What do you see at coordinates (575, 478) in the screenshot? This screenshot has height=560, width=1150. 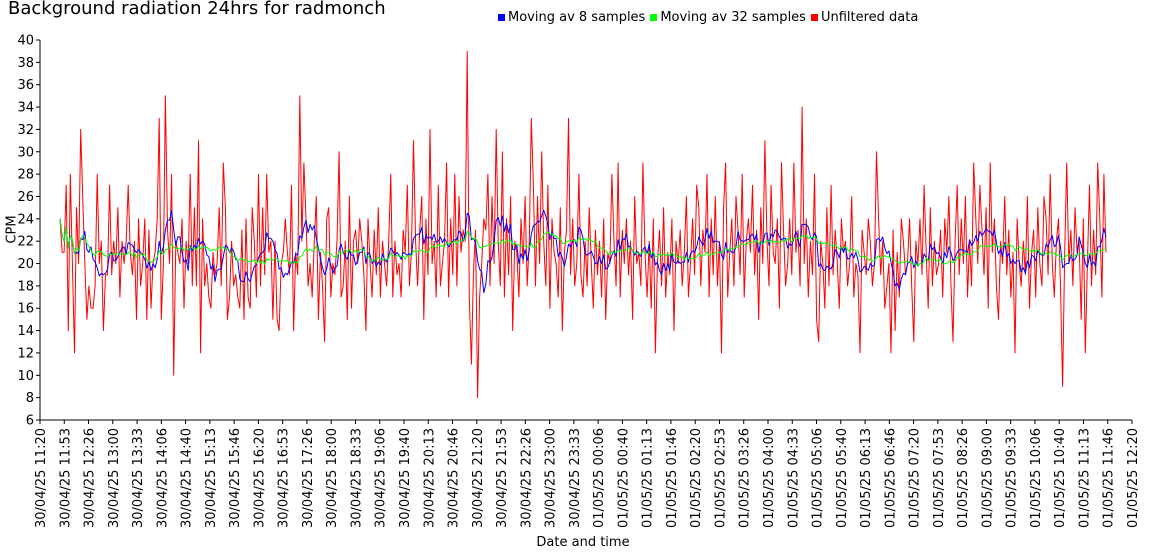 I see `x-tick-label: 30/04/25 23:33` at bounding box center [575, 478].